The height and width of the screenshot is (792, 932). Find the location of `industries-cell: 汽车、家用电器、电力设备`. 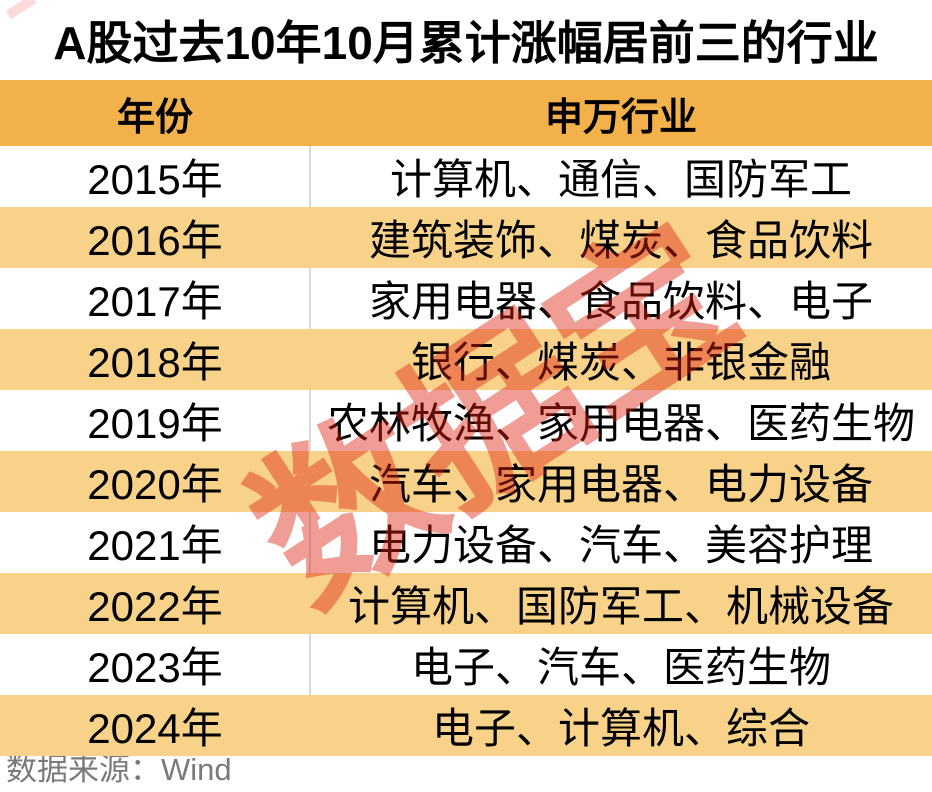

industries-cell: 汽车、家用电器、电力设备 is located at coordinates (620, 484).